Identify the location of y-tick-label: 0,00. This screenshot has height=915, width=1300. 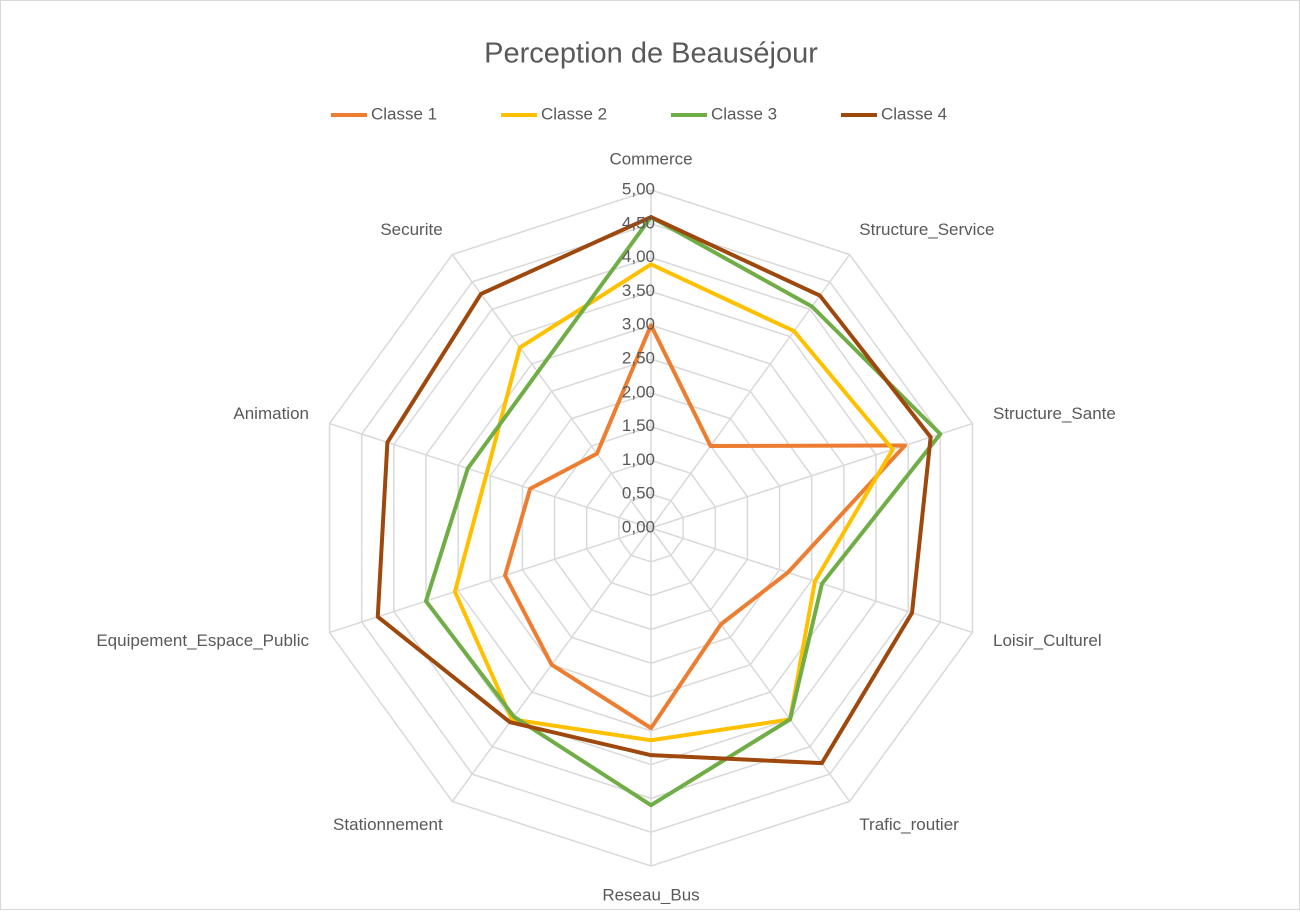
(638, 526).